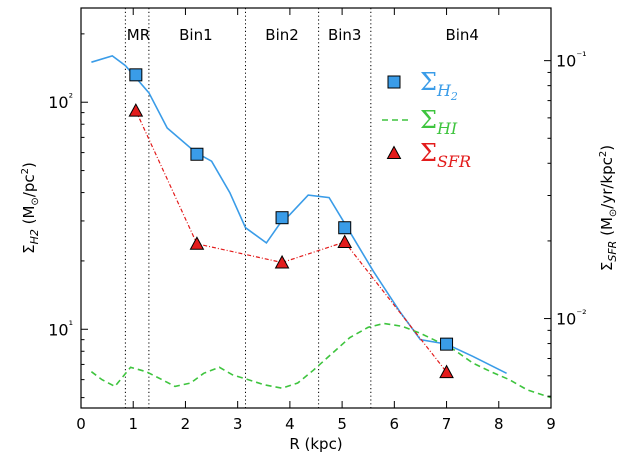 This screenshot has height=455, width=639. Describe the element at coordinates (462, 35) in the screenshot. I see `bin-label: Bin4` at that location.